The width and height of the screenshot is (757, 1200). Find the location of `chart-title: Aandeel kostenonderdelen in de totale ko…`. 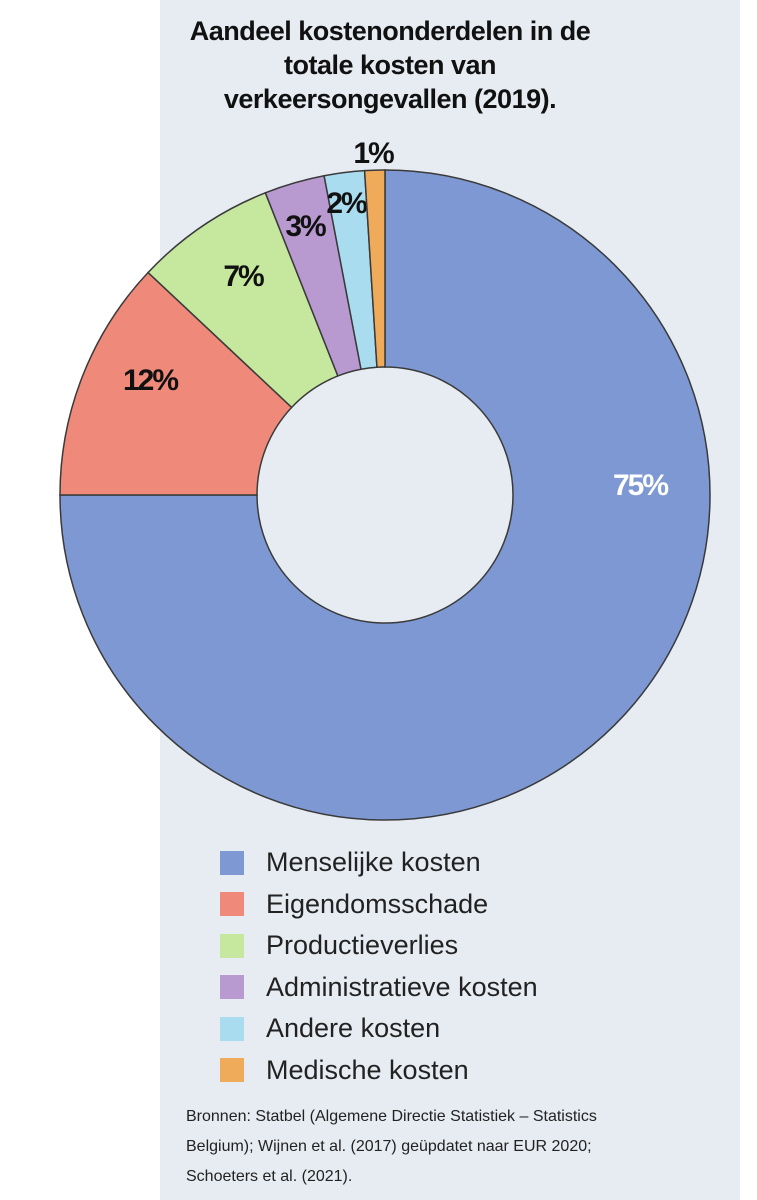

chart-title: Aandeel kostenonderdelen in de totale ko… is located at coordinates (390, 65).